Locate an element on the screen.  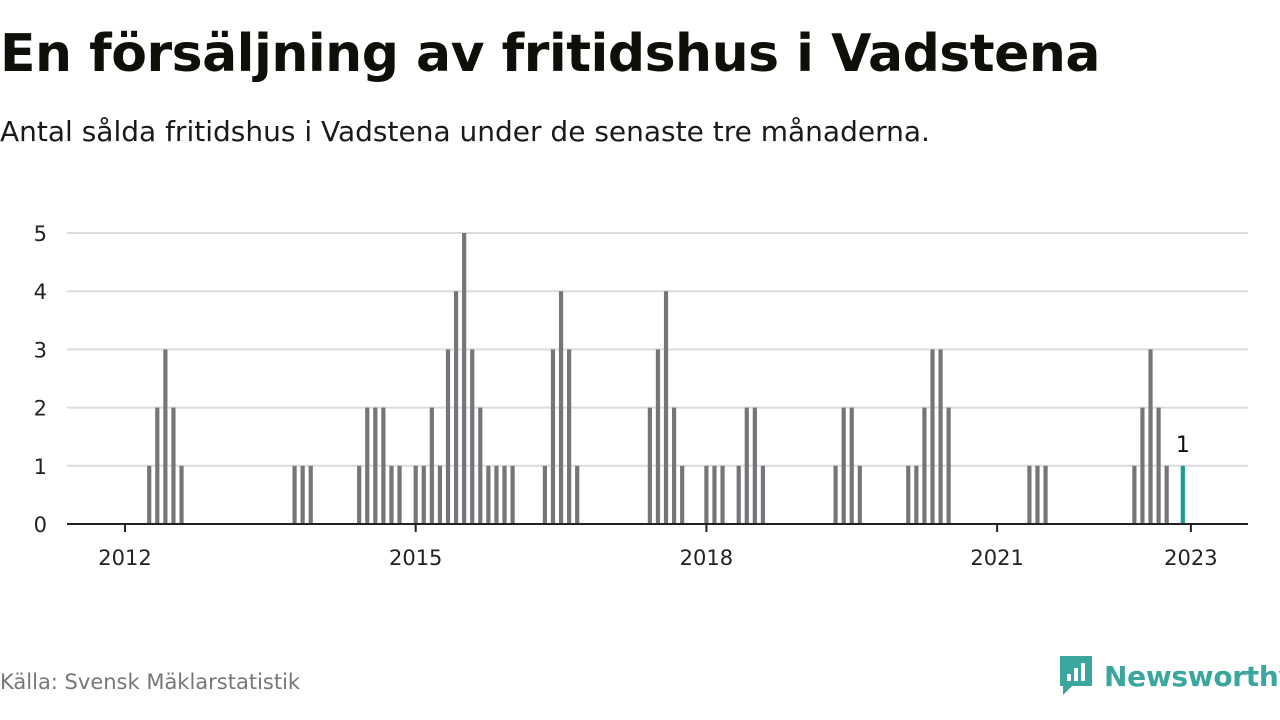
x-axis: 2012 2015 2018 2021 2023 is located at coordinates (657, 546).